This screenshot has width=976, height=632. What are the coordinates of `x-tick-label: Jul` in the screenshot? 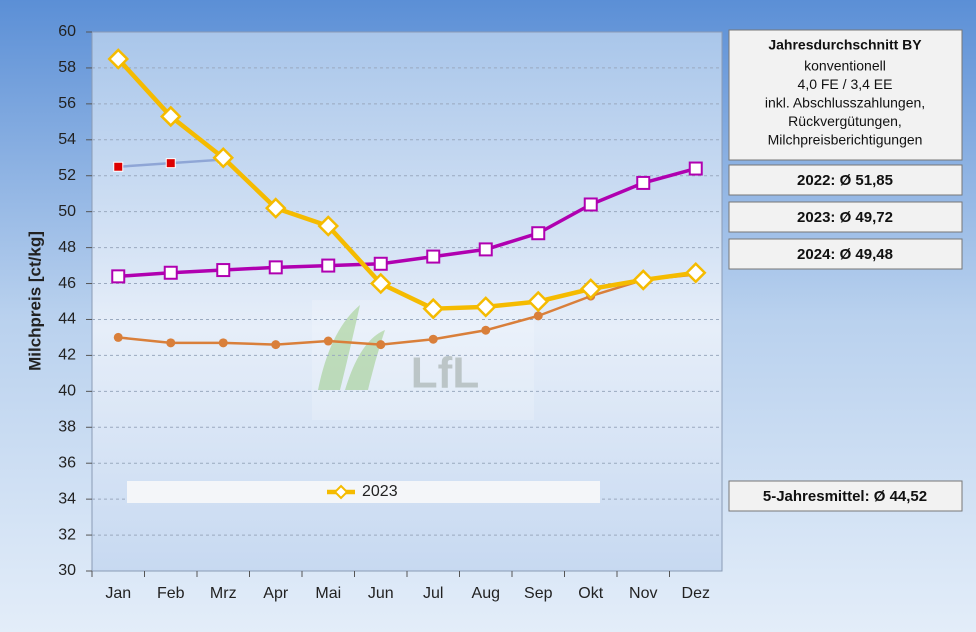 It's located at (433, 593).